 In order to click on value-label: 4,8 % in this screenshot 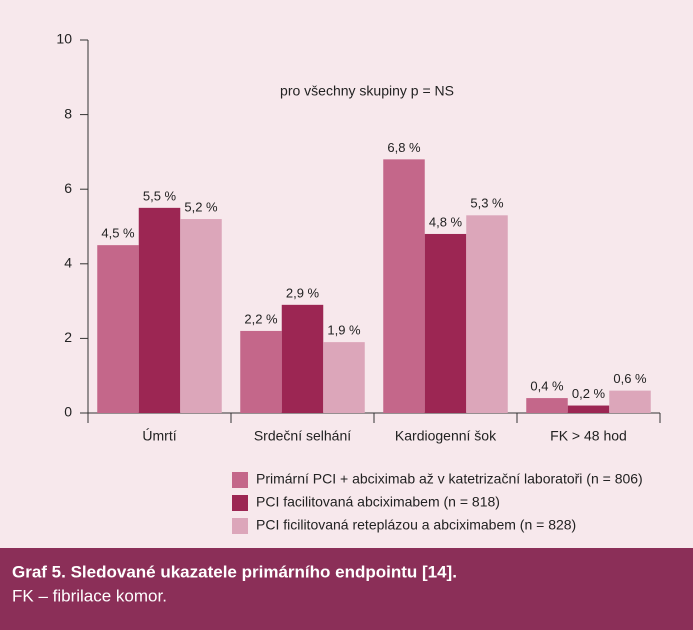, I will do `click(446, 221)`.